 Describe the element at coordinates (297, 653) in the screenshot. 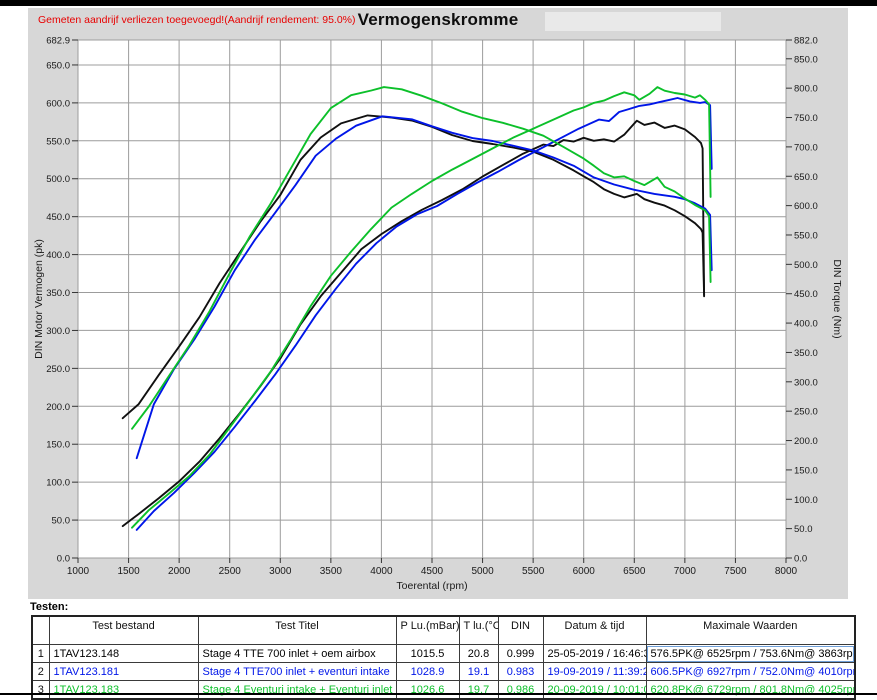

I see `cell-1: Stage 4 TTE 700 inlet + oem airbox` at that location.